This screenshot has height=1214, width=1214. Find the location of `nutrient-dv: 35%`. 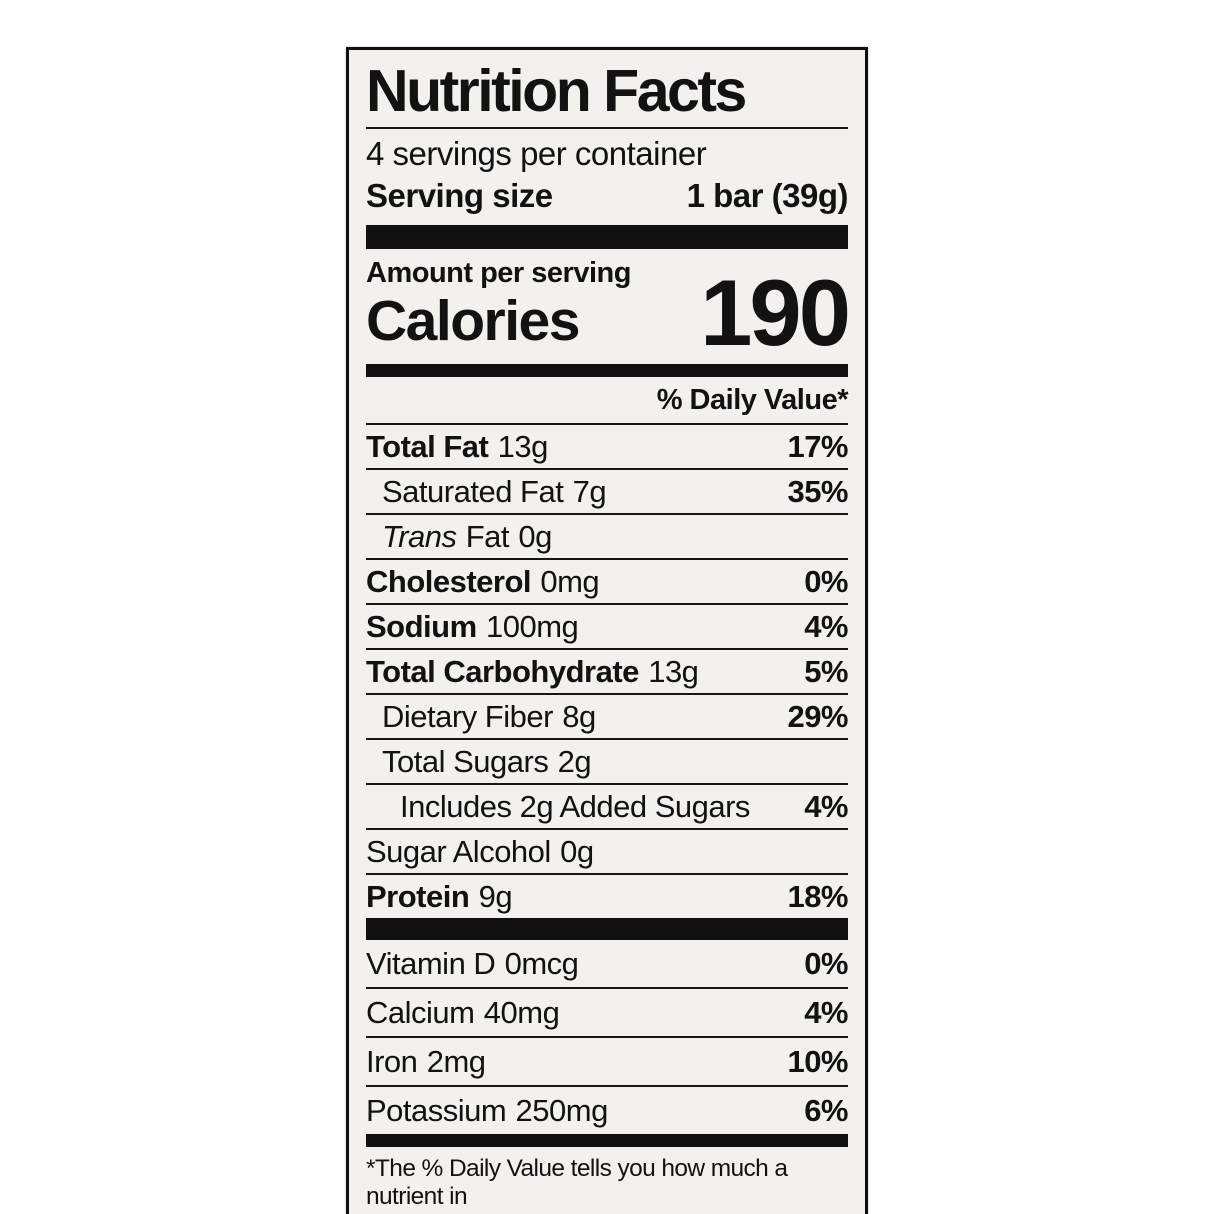

nutrient-dv: 35% is located at coordinates (817, 491).